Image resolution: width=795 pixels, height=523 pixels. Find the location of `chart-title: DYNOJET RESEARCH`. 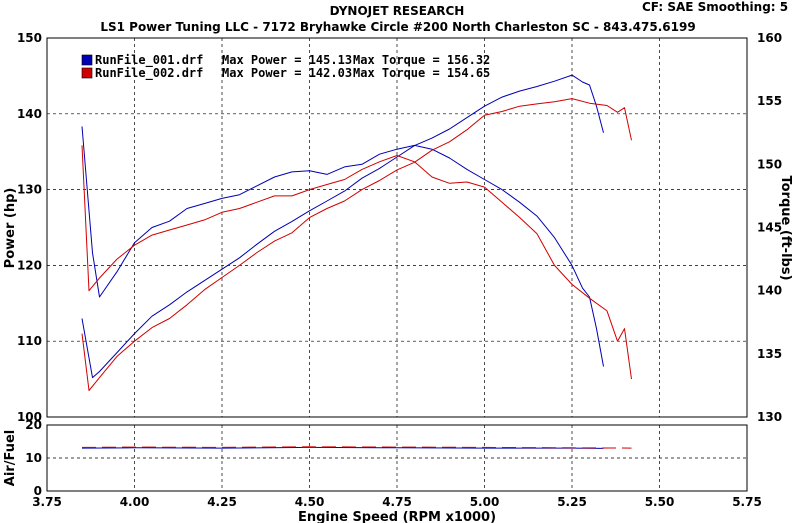

chart-title: DYNOJET RESEARCH is located at coordinates (397, 11).